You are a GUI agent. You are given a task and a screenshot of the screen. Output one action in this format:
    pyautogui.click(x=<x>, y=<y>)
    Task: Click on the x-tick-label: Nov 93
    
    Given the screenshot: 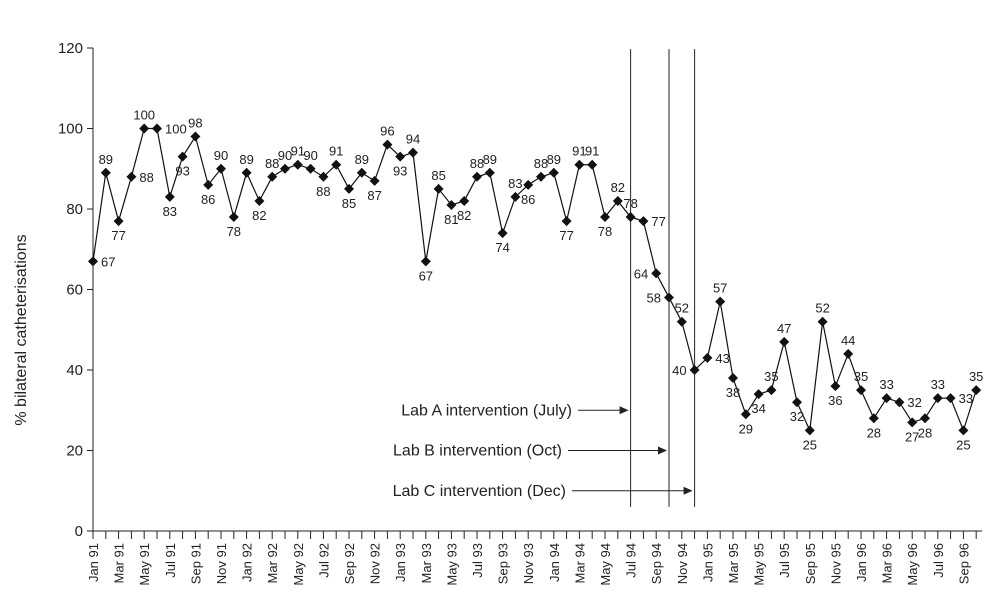 What is the action you would take?
    pyautogui.click(x=528, y=563)
    